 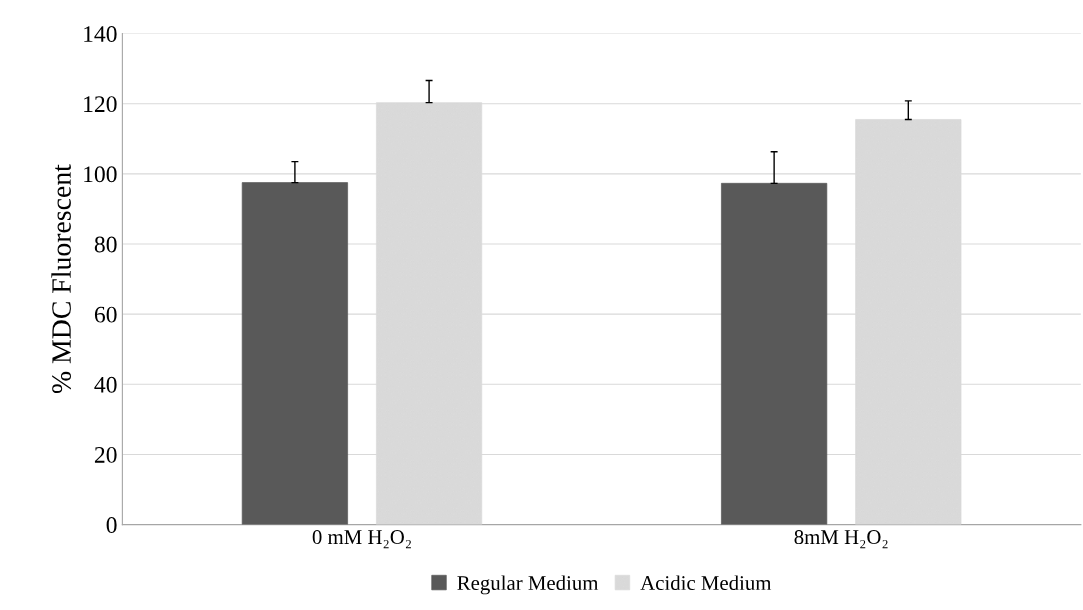 What do you see at coordinates (528, 585) in the screenshot?
I see `legend-label: Regular Medium` at bounding box center [528, 585].